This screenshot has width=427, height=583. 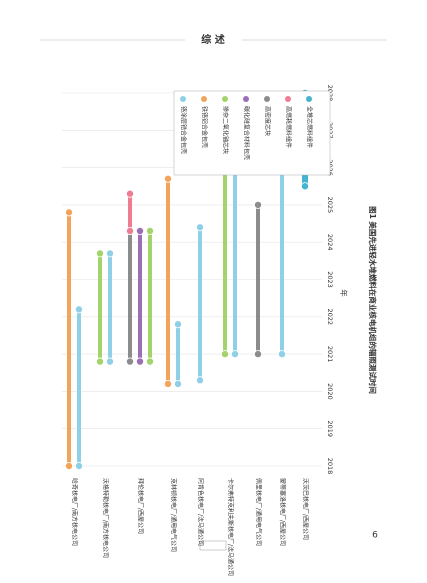 What do you see at coordinates (231, 527) in the screenshot?
I see `row-label: 卡尔弗特克利夫斯核电厂/法马通公司` at bounding box center [231, 527].